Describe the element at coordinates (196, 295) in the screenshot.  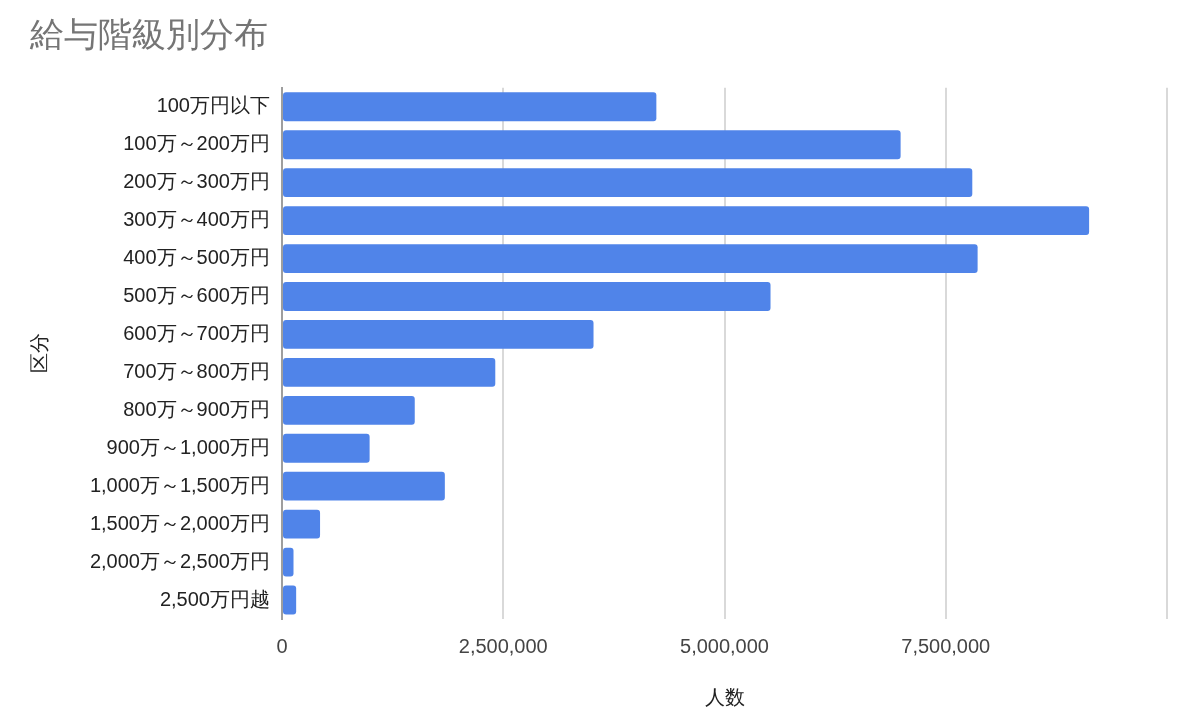
I see `y-tick-label: 500万～600万円` at that location.